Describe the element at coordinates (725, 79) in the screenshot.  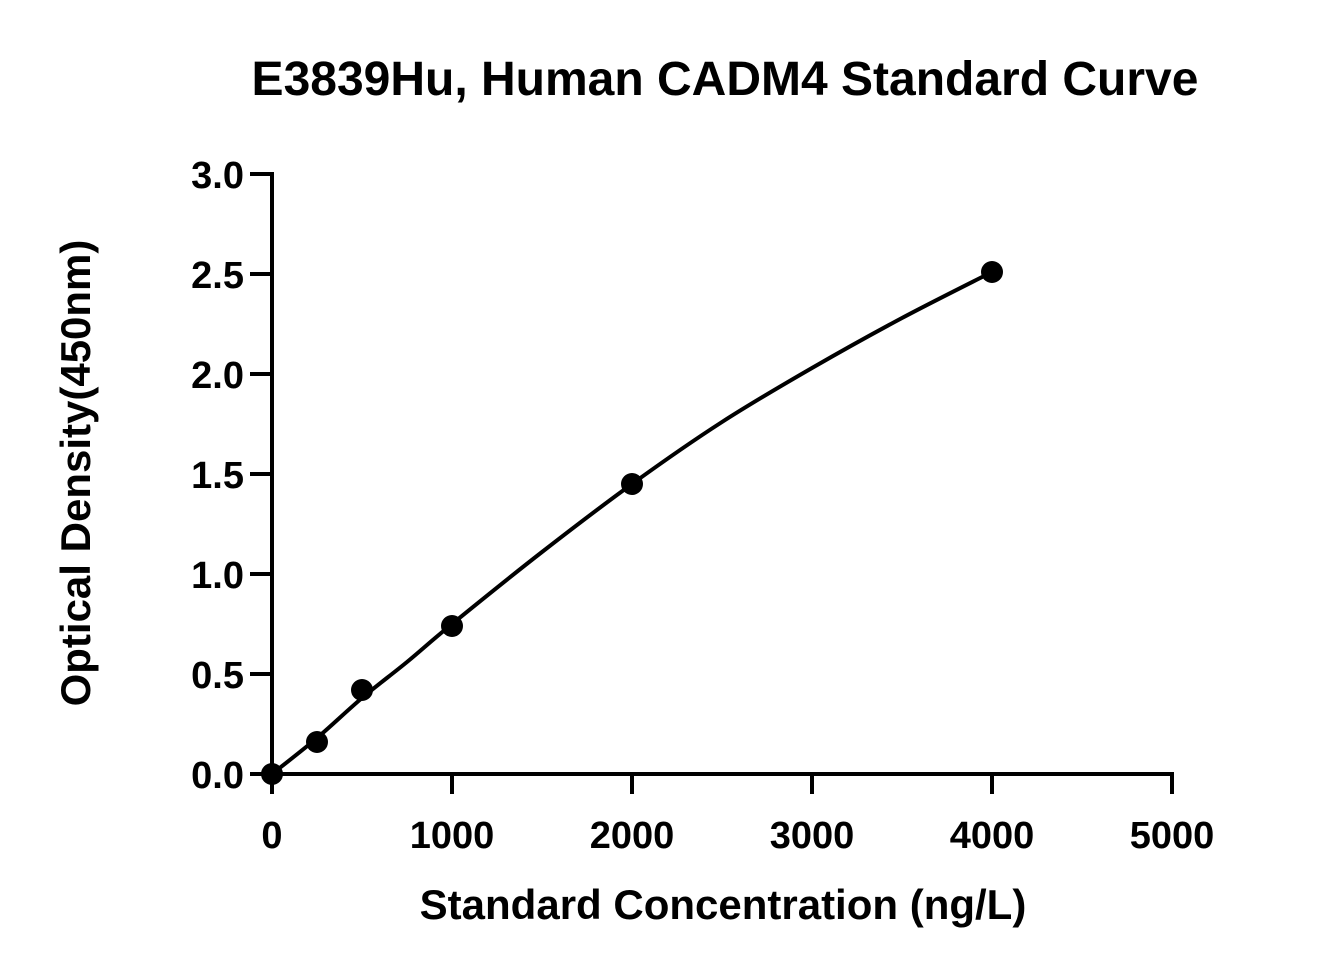
I see `chart-title: E3839Hu, Human CADM4 Standard Curve` at that location.